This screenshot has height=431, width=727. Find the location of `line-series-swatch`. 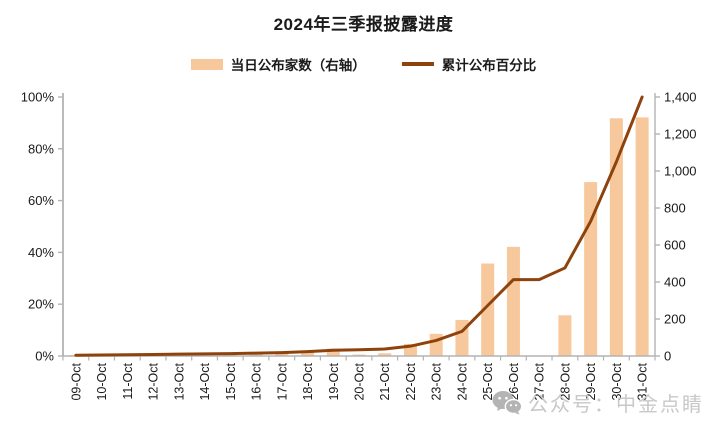

line-series-swatch is located at coordinates (417, 64).